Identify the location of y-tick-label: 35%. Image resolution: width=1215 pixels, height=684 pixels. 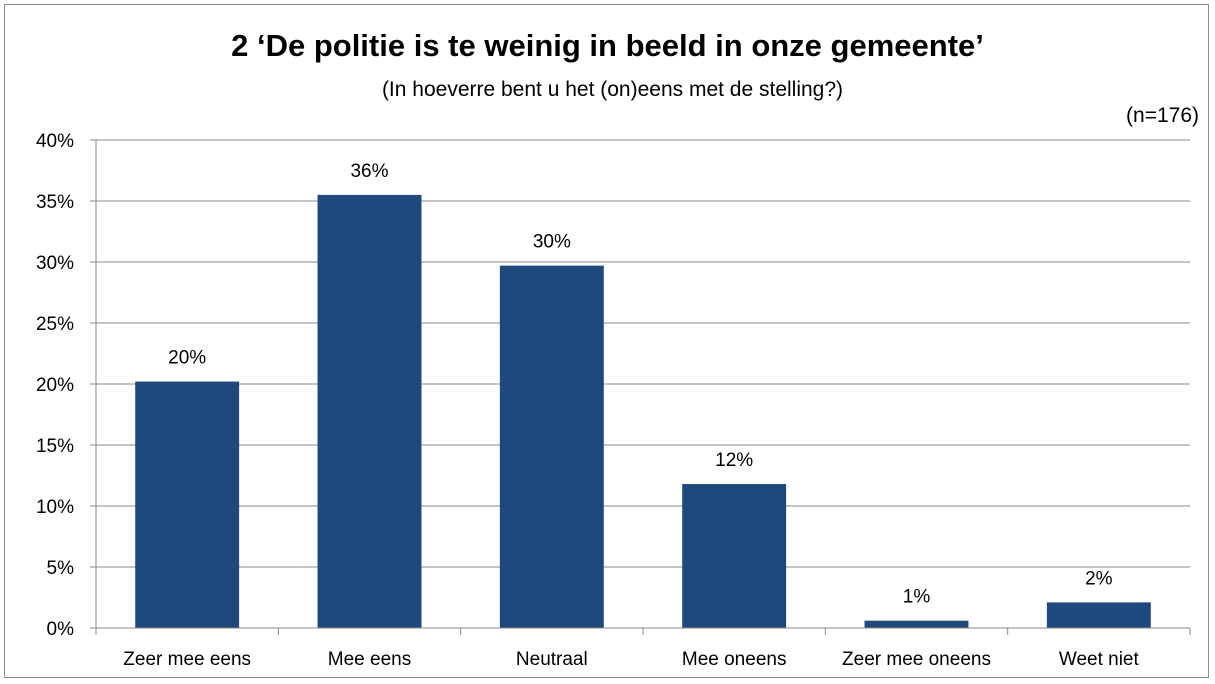
(55, 202).